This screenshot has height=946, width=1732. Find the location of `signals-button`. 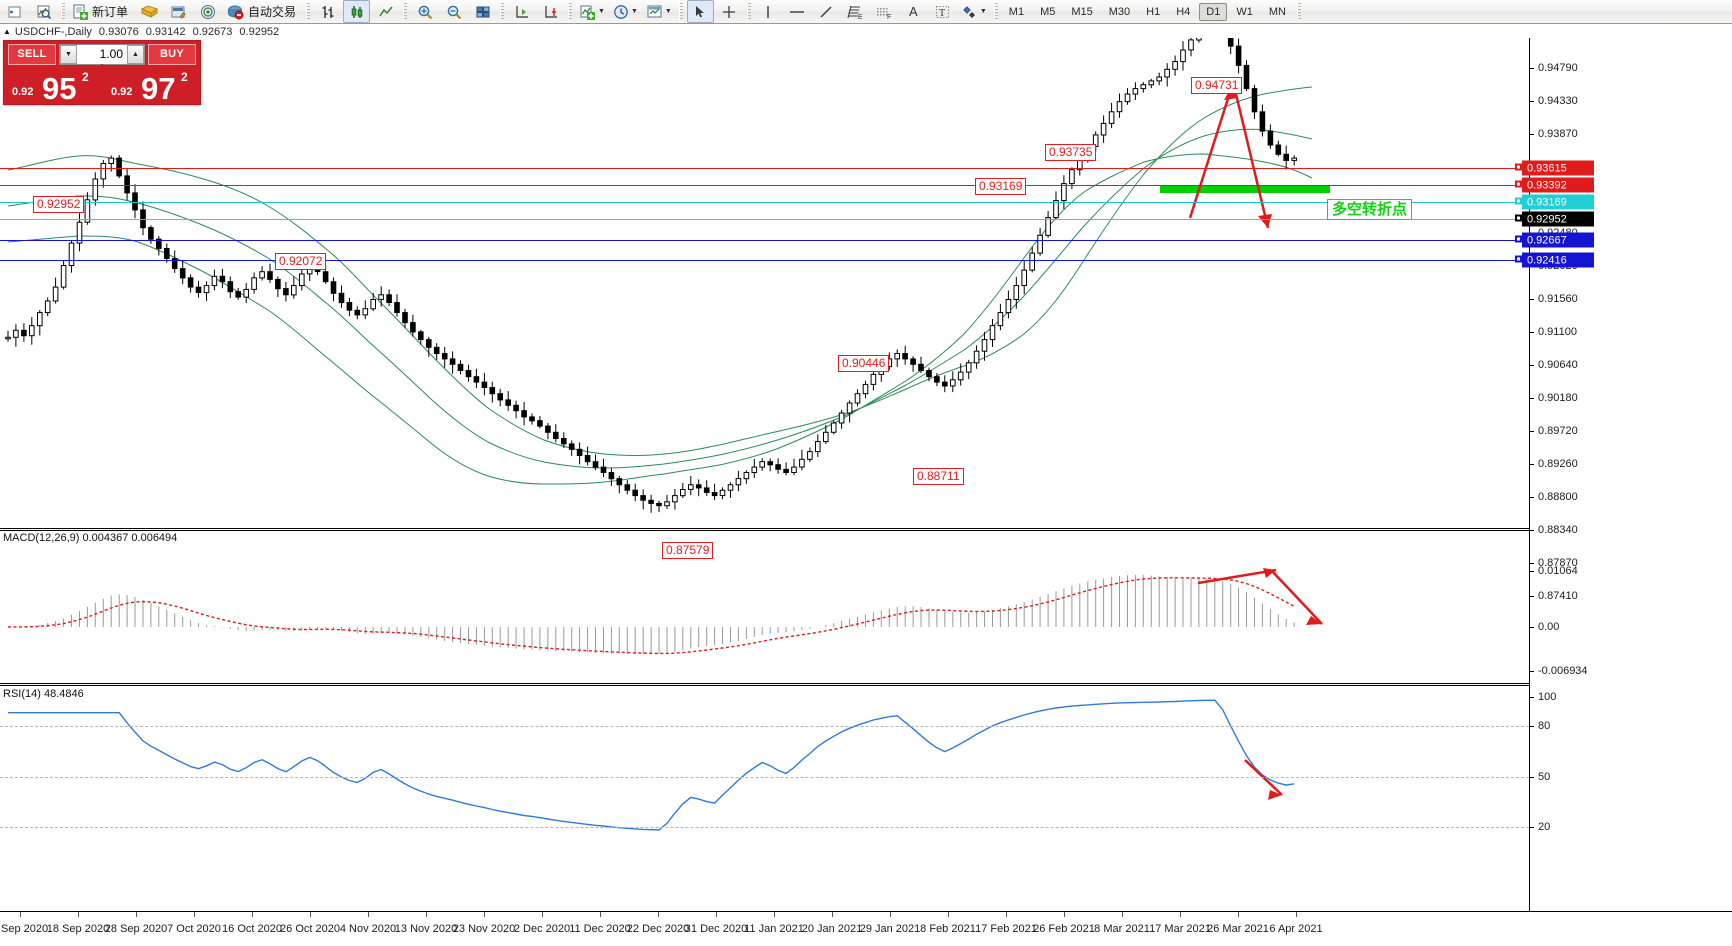

signals-button is located at coordinates (207, 11).